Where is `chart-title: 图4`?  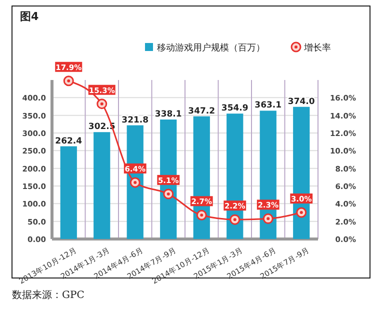
chart-title: 图4 is located at coordinates (29, 16).